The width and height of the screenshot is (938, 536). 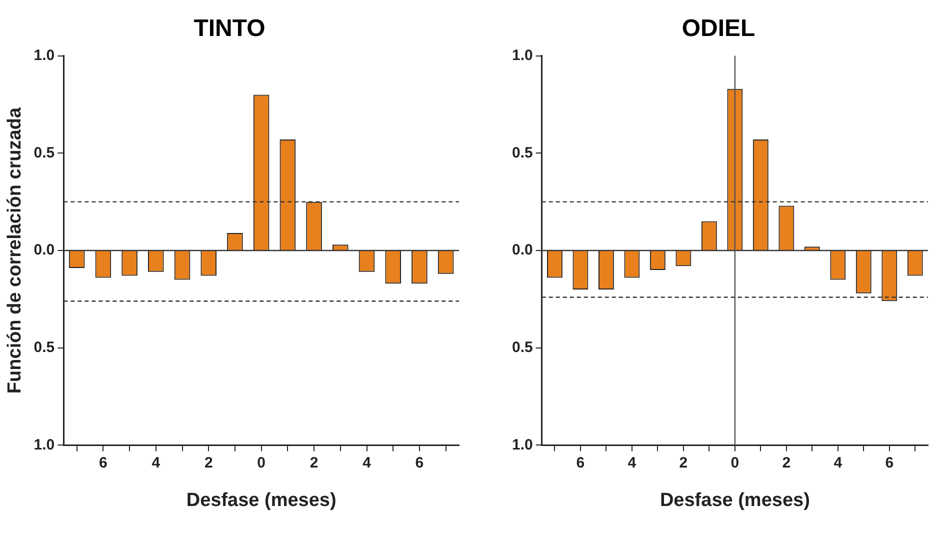 What do you see at coordinates (719, 28) in the screenshot?
I see `chart-title: ODIEL` at bounding box center [719, 28].